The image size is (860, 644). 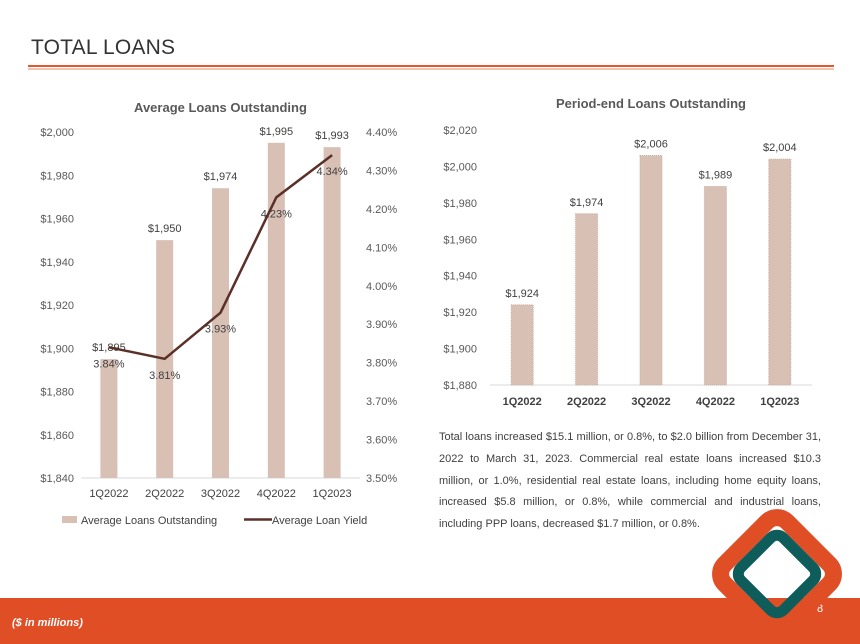 What do you see at coordinates (381, 171) in the screenshot?
I see `y2-tick-label: 4.30%` at bounding box center [381, 171].